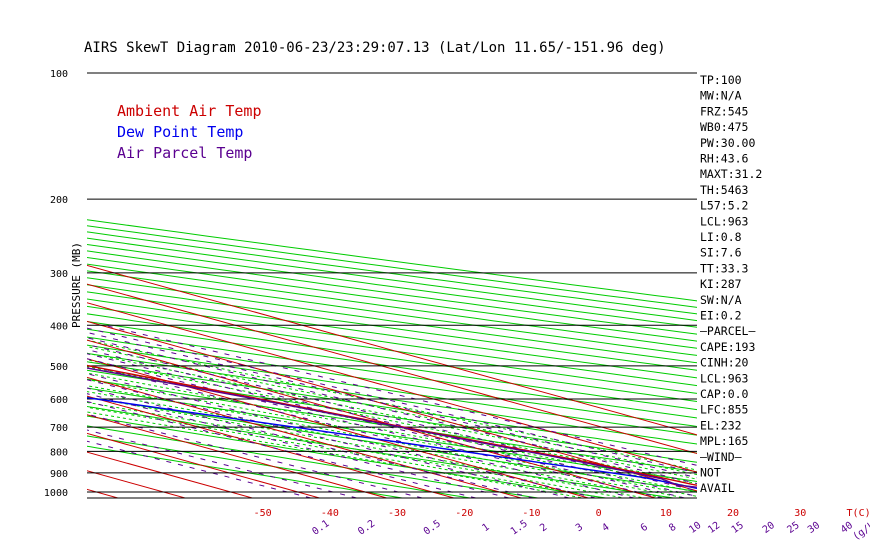 The image size is (870, 560). I want to click on index-item: SW:N/A, so click(721, 300).